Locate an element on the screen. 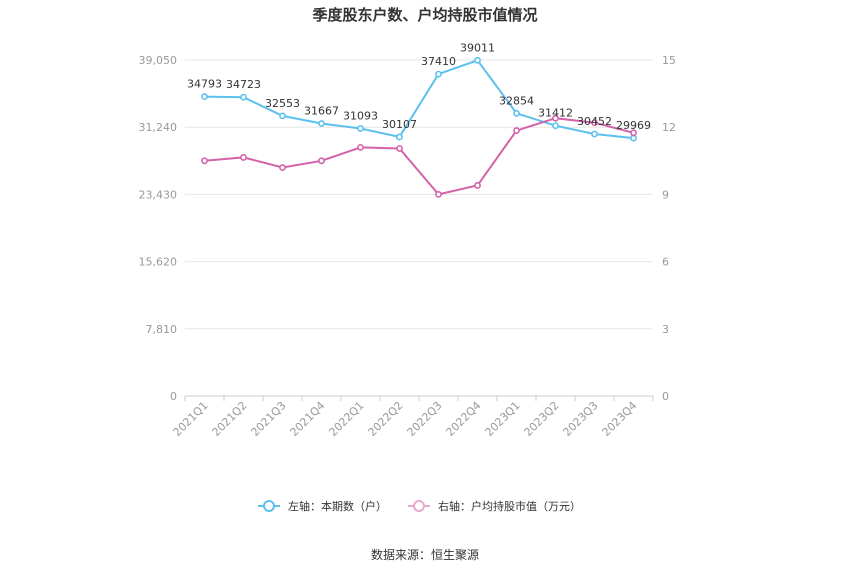 The height and width of the screenshot is (575, 850). legend-item-2: 右轴：户均持股市值（万元） is located at coordinates (494, 506).